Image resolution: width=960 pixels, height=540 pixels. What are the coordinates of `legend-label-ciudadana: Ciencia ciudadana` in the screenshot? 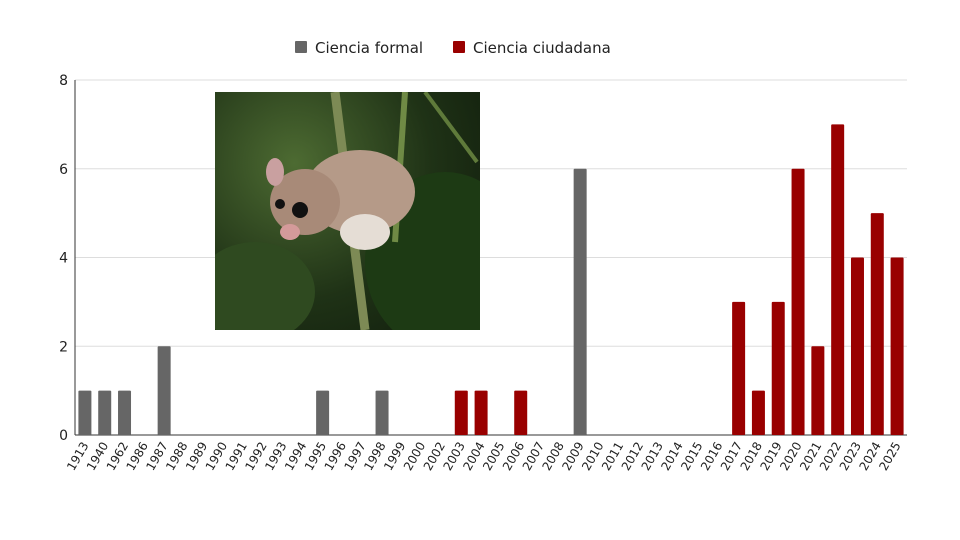 It's located at (542, 48).